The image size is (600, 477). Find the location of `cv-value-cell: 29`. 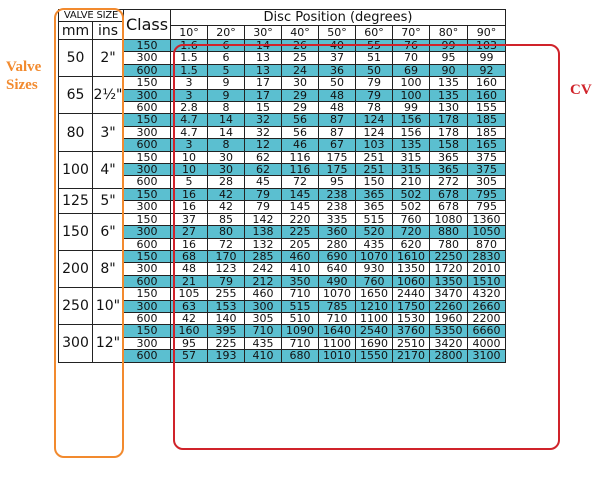

cv-value-cell: 29 is located at coordinates (300, 95).